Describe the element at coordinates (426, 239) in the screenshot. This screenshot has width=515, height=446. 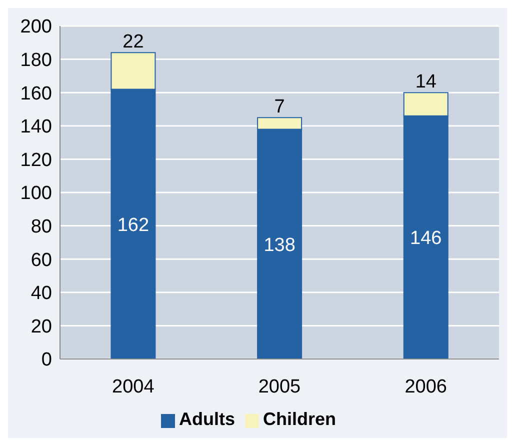
I see `data-label: 146` at that location.